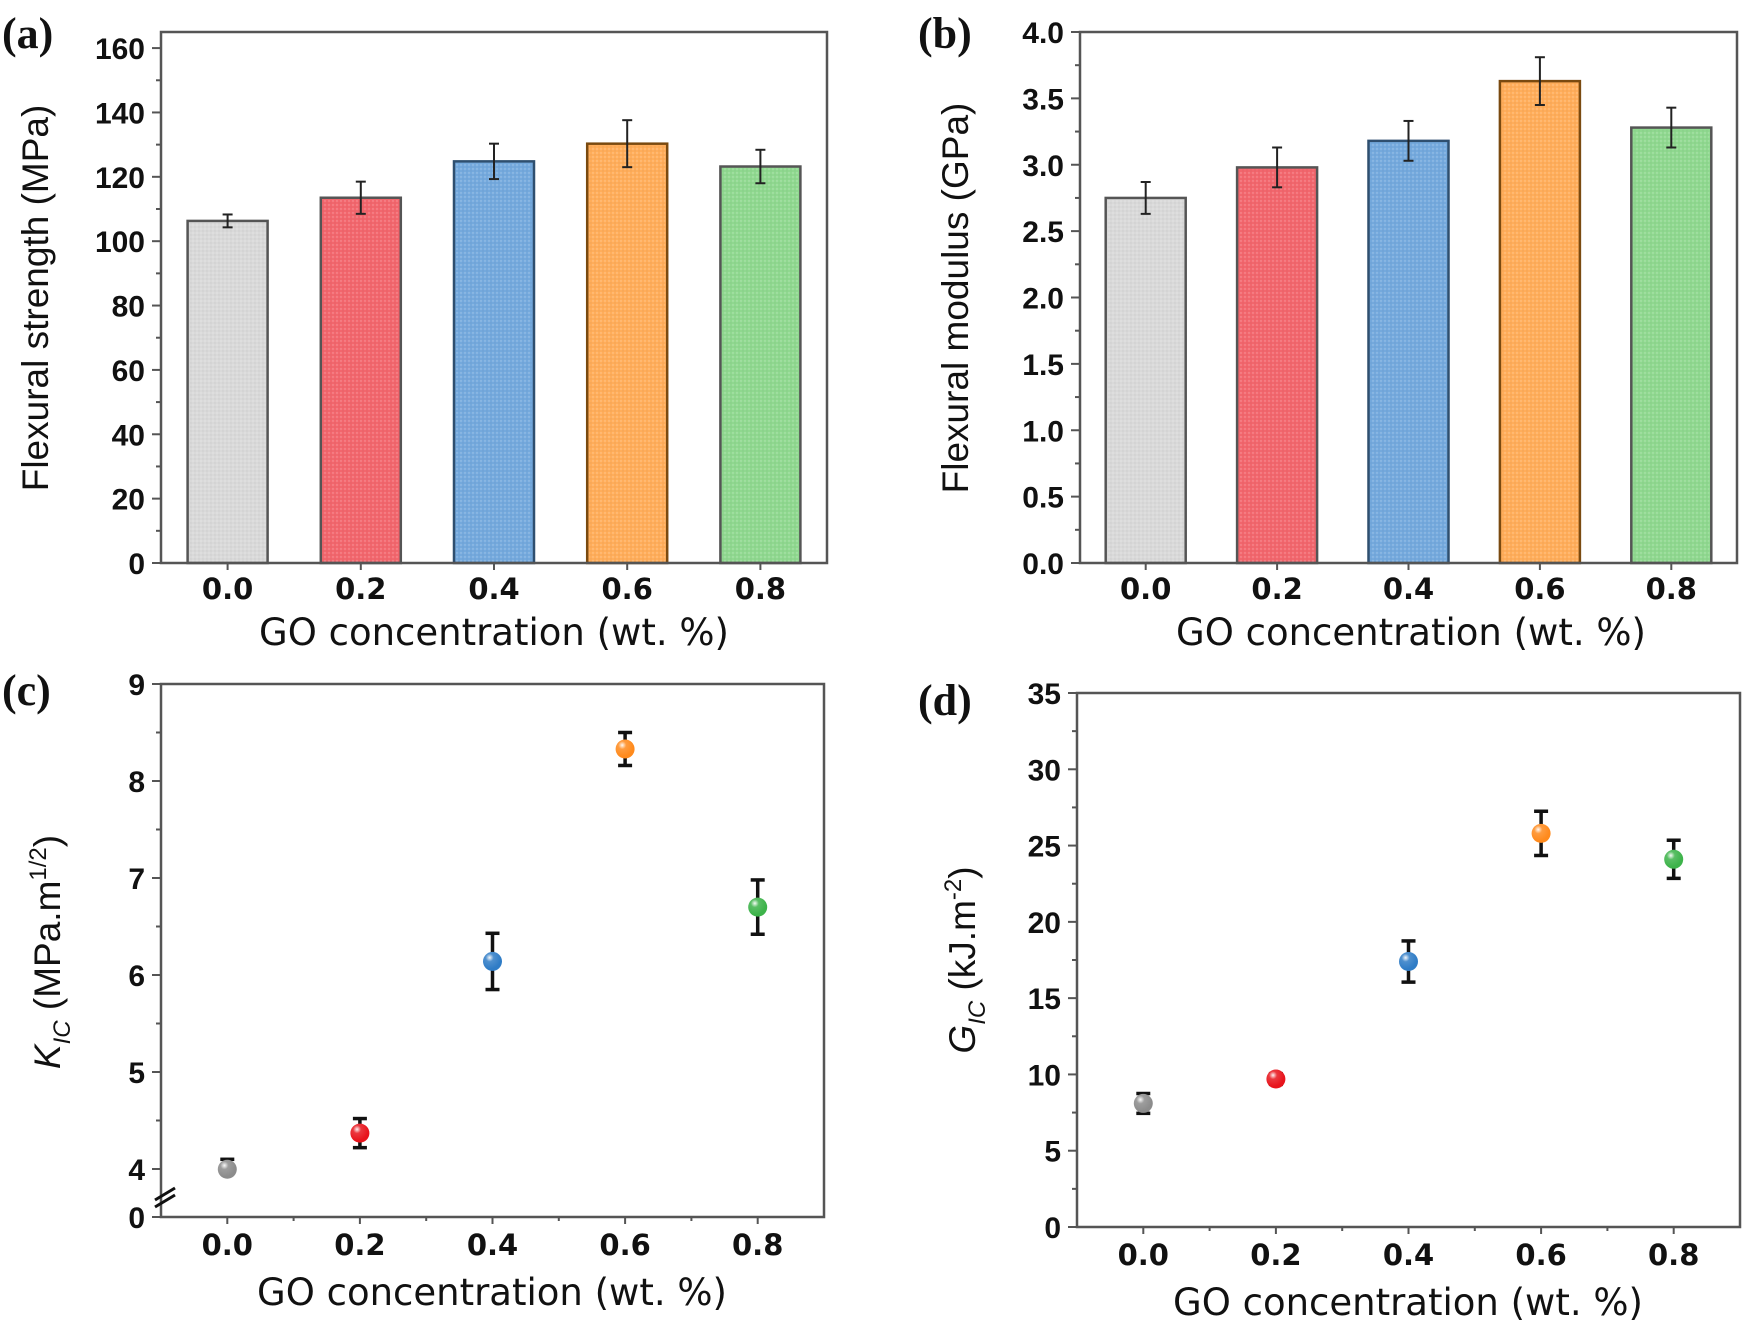 Image resolution: width=1748 pixels, height=1329 pixels. I want to click on bars-a, so click(494, 342).